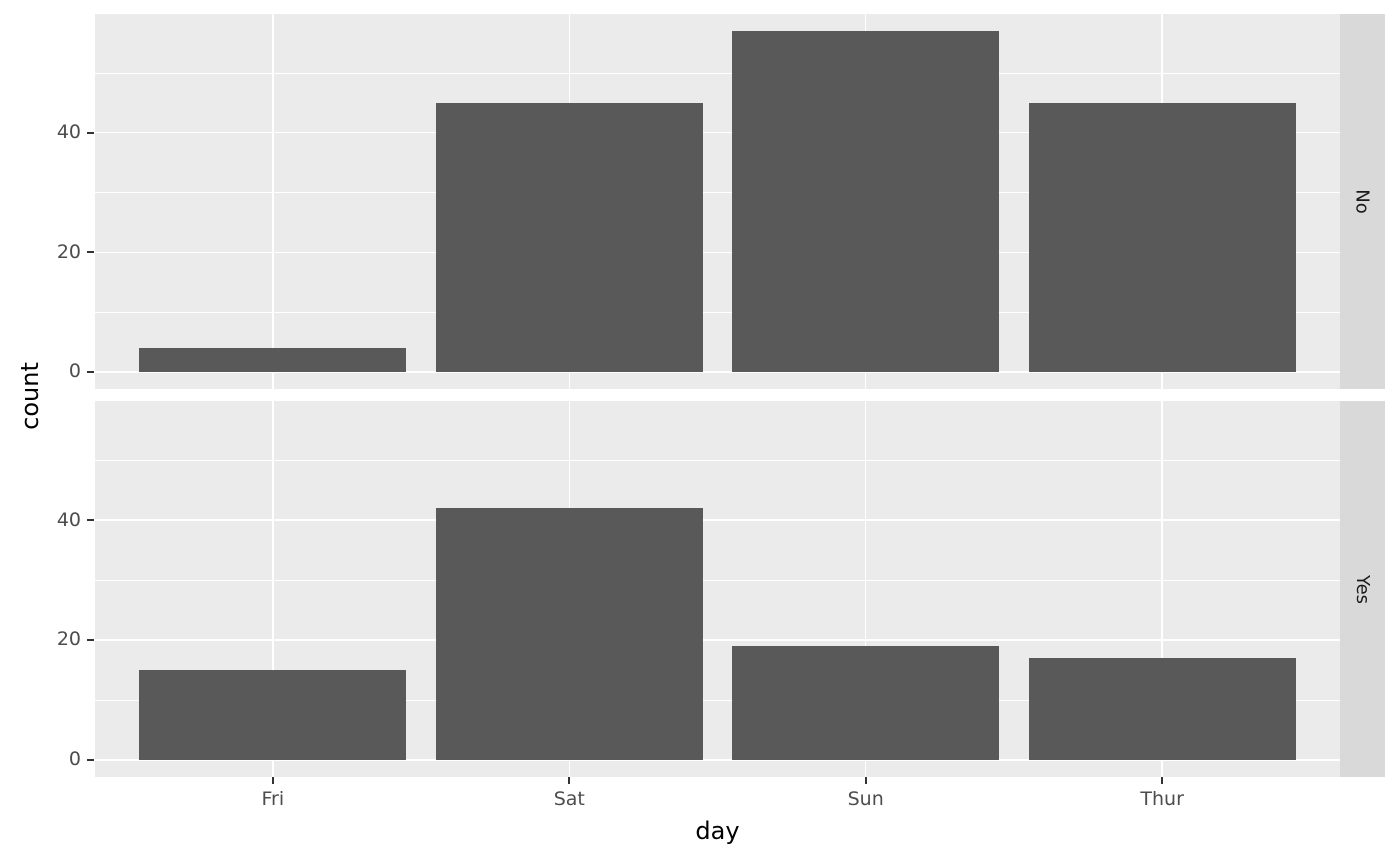 This screenshot has width=1400, height=865. I want to click on facet-strip-yes: Yes, so click(1362, 589).